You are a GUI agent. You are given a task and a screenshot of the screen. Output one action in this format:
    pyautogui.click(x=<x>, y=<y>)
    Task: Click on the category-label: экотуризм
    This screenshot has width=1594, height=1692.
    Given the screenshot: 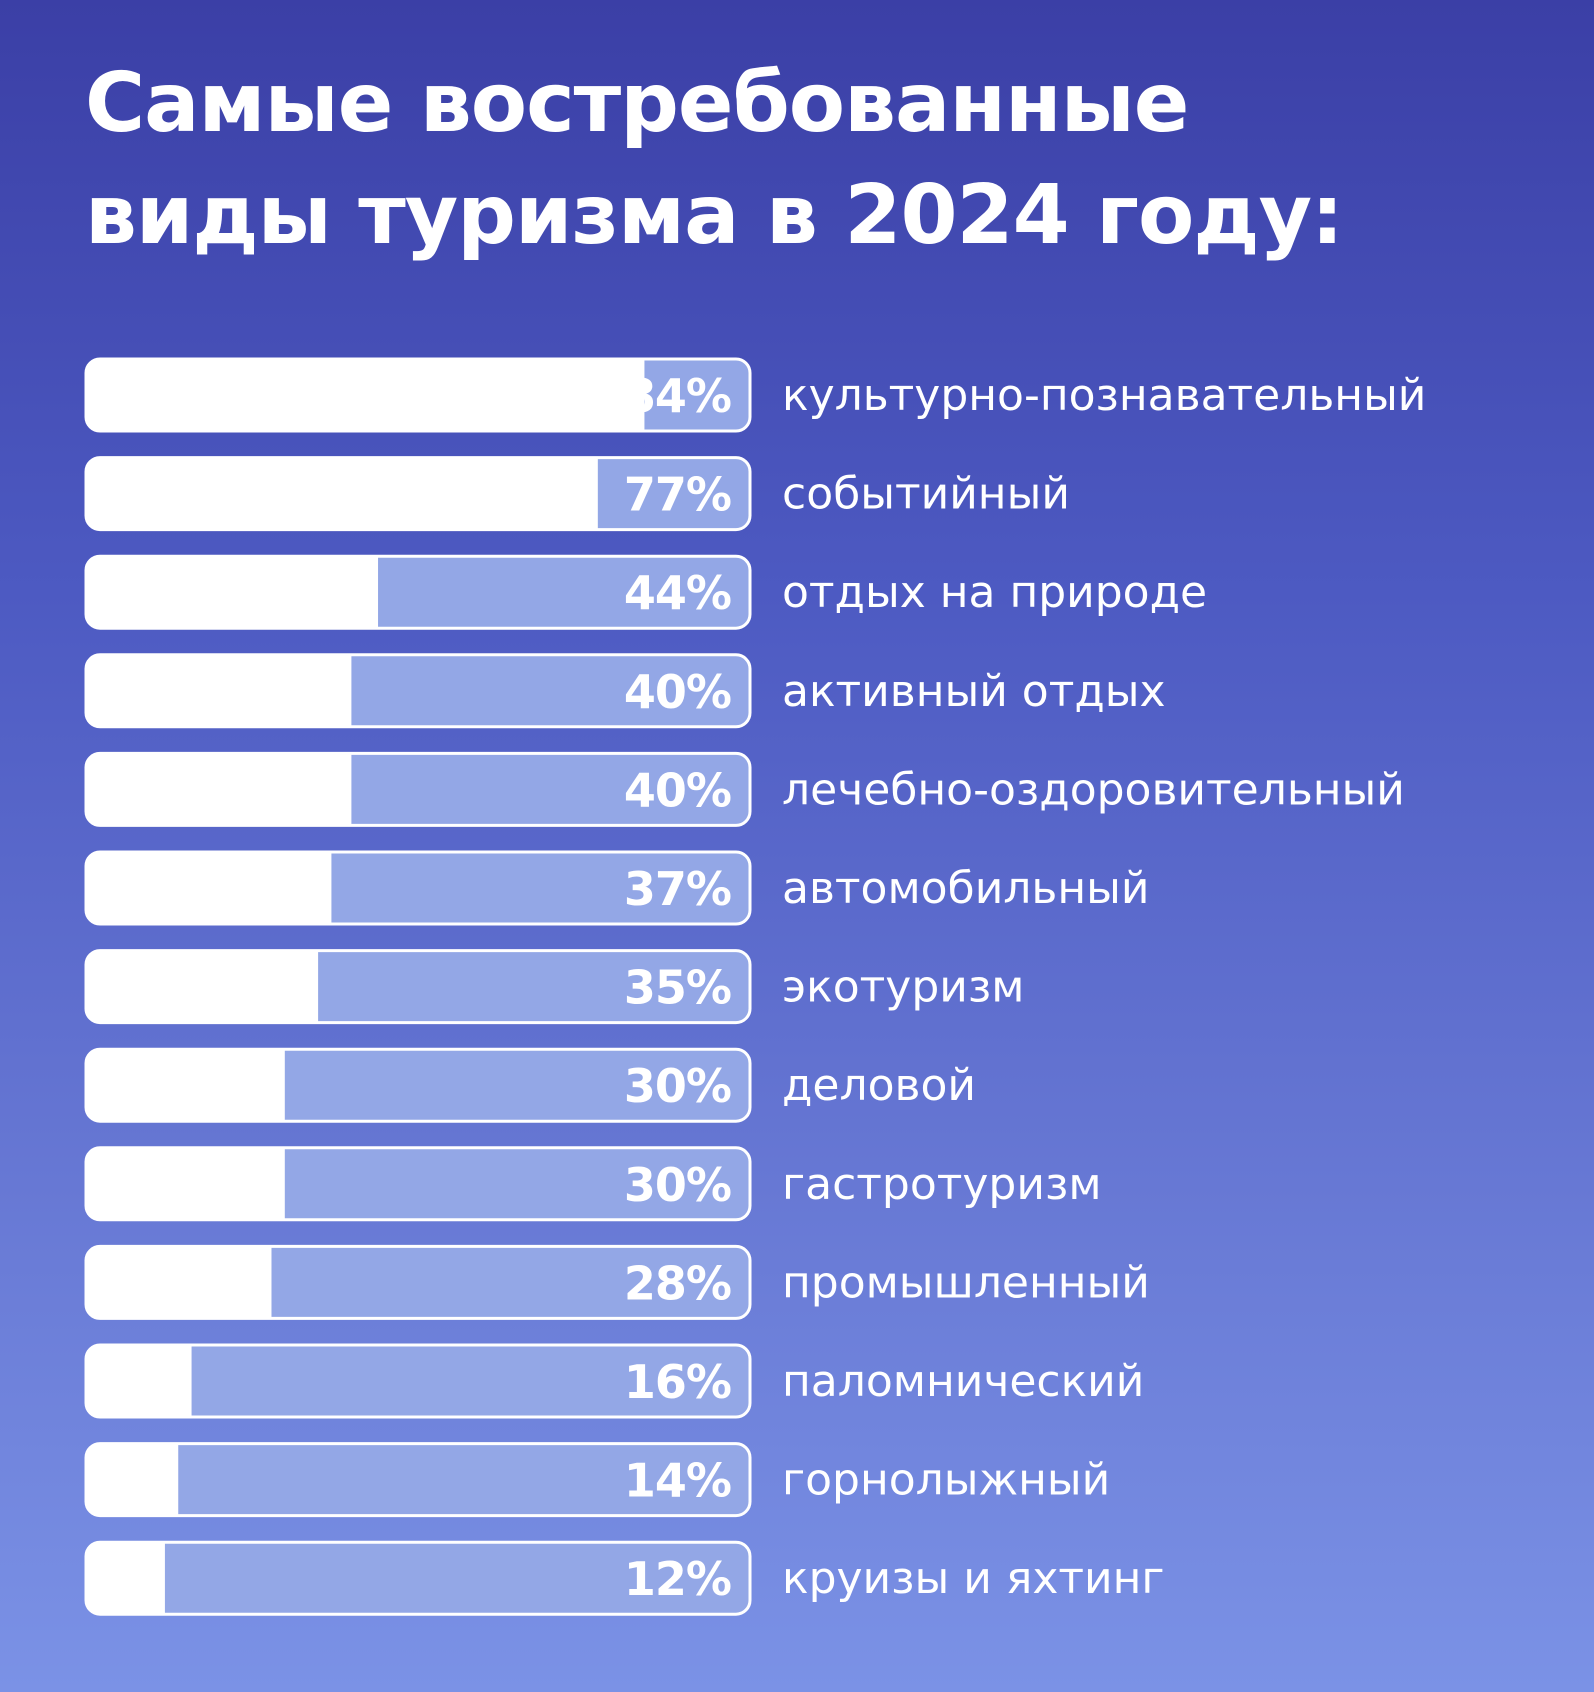 What is the action you would take?
    pyautogui.click(x=903, y=987)
    